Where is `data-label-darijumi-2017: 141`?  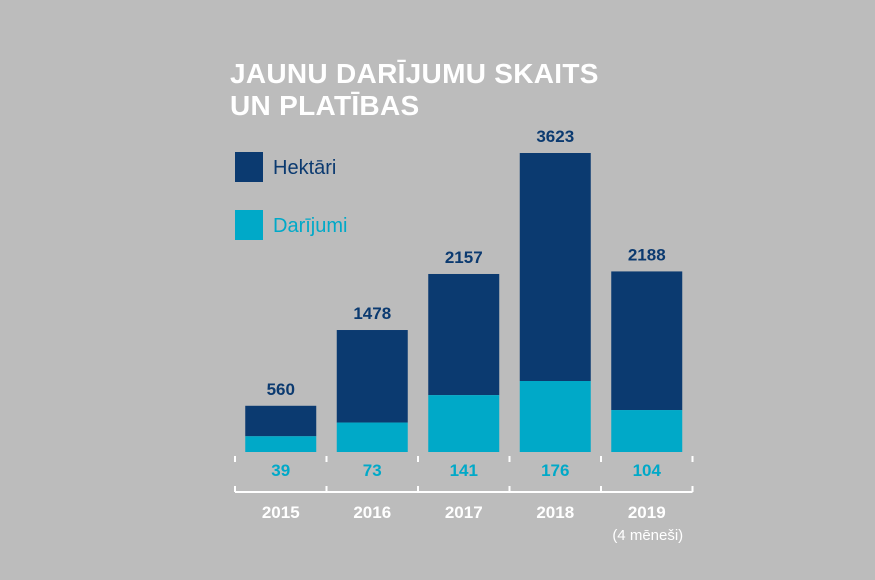
data-label-darijumi-2017: 141 is located at coordinates (464, 470).